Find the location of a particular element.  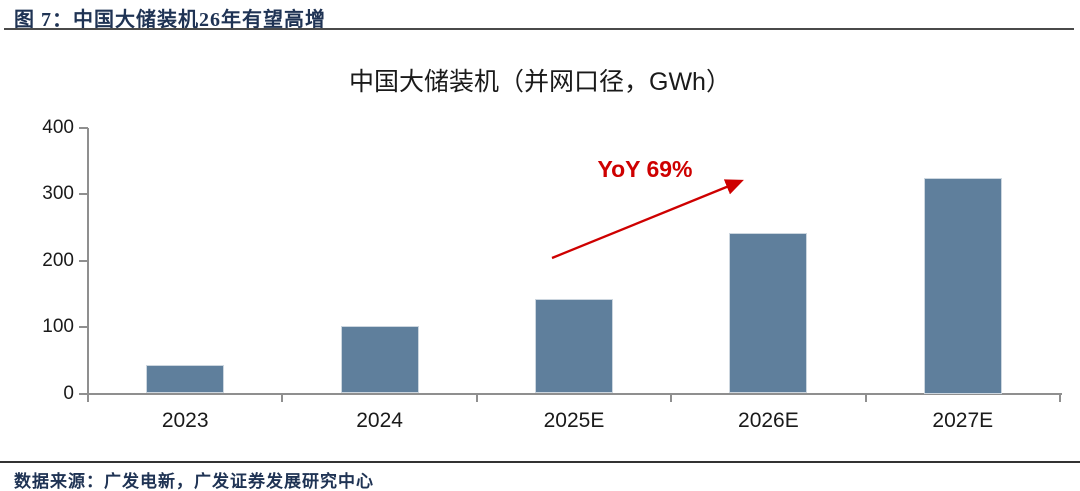

bar-2025E is located at coordinates (574, 346).